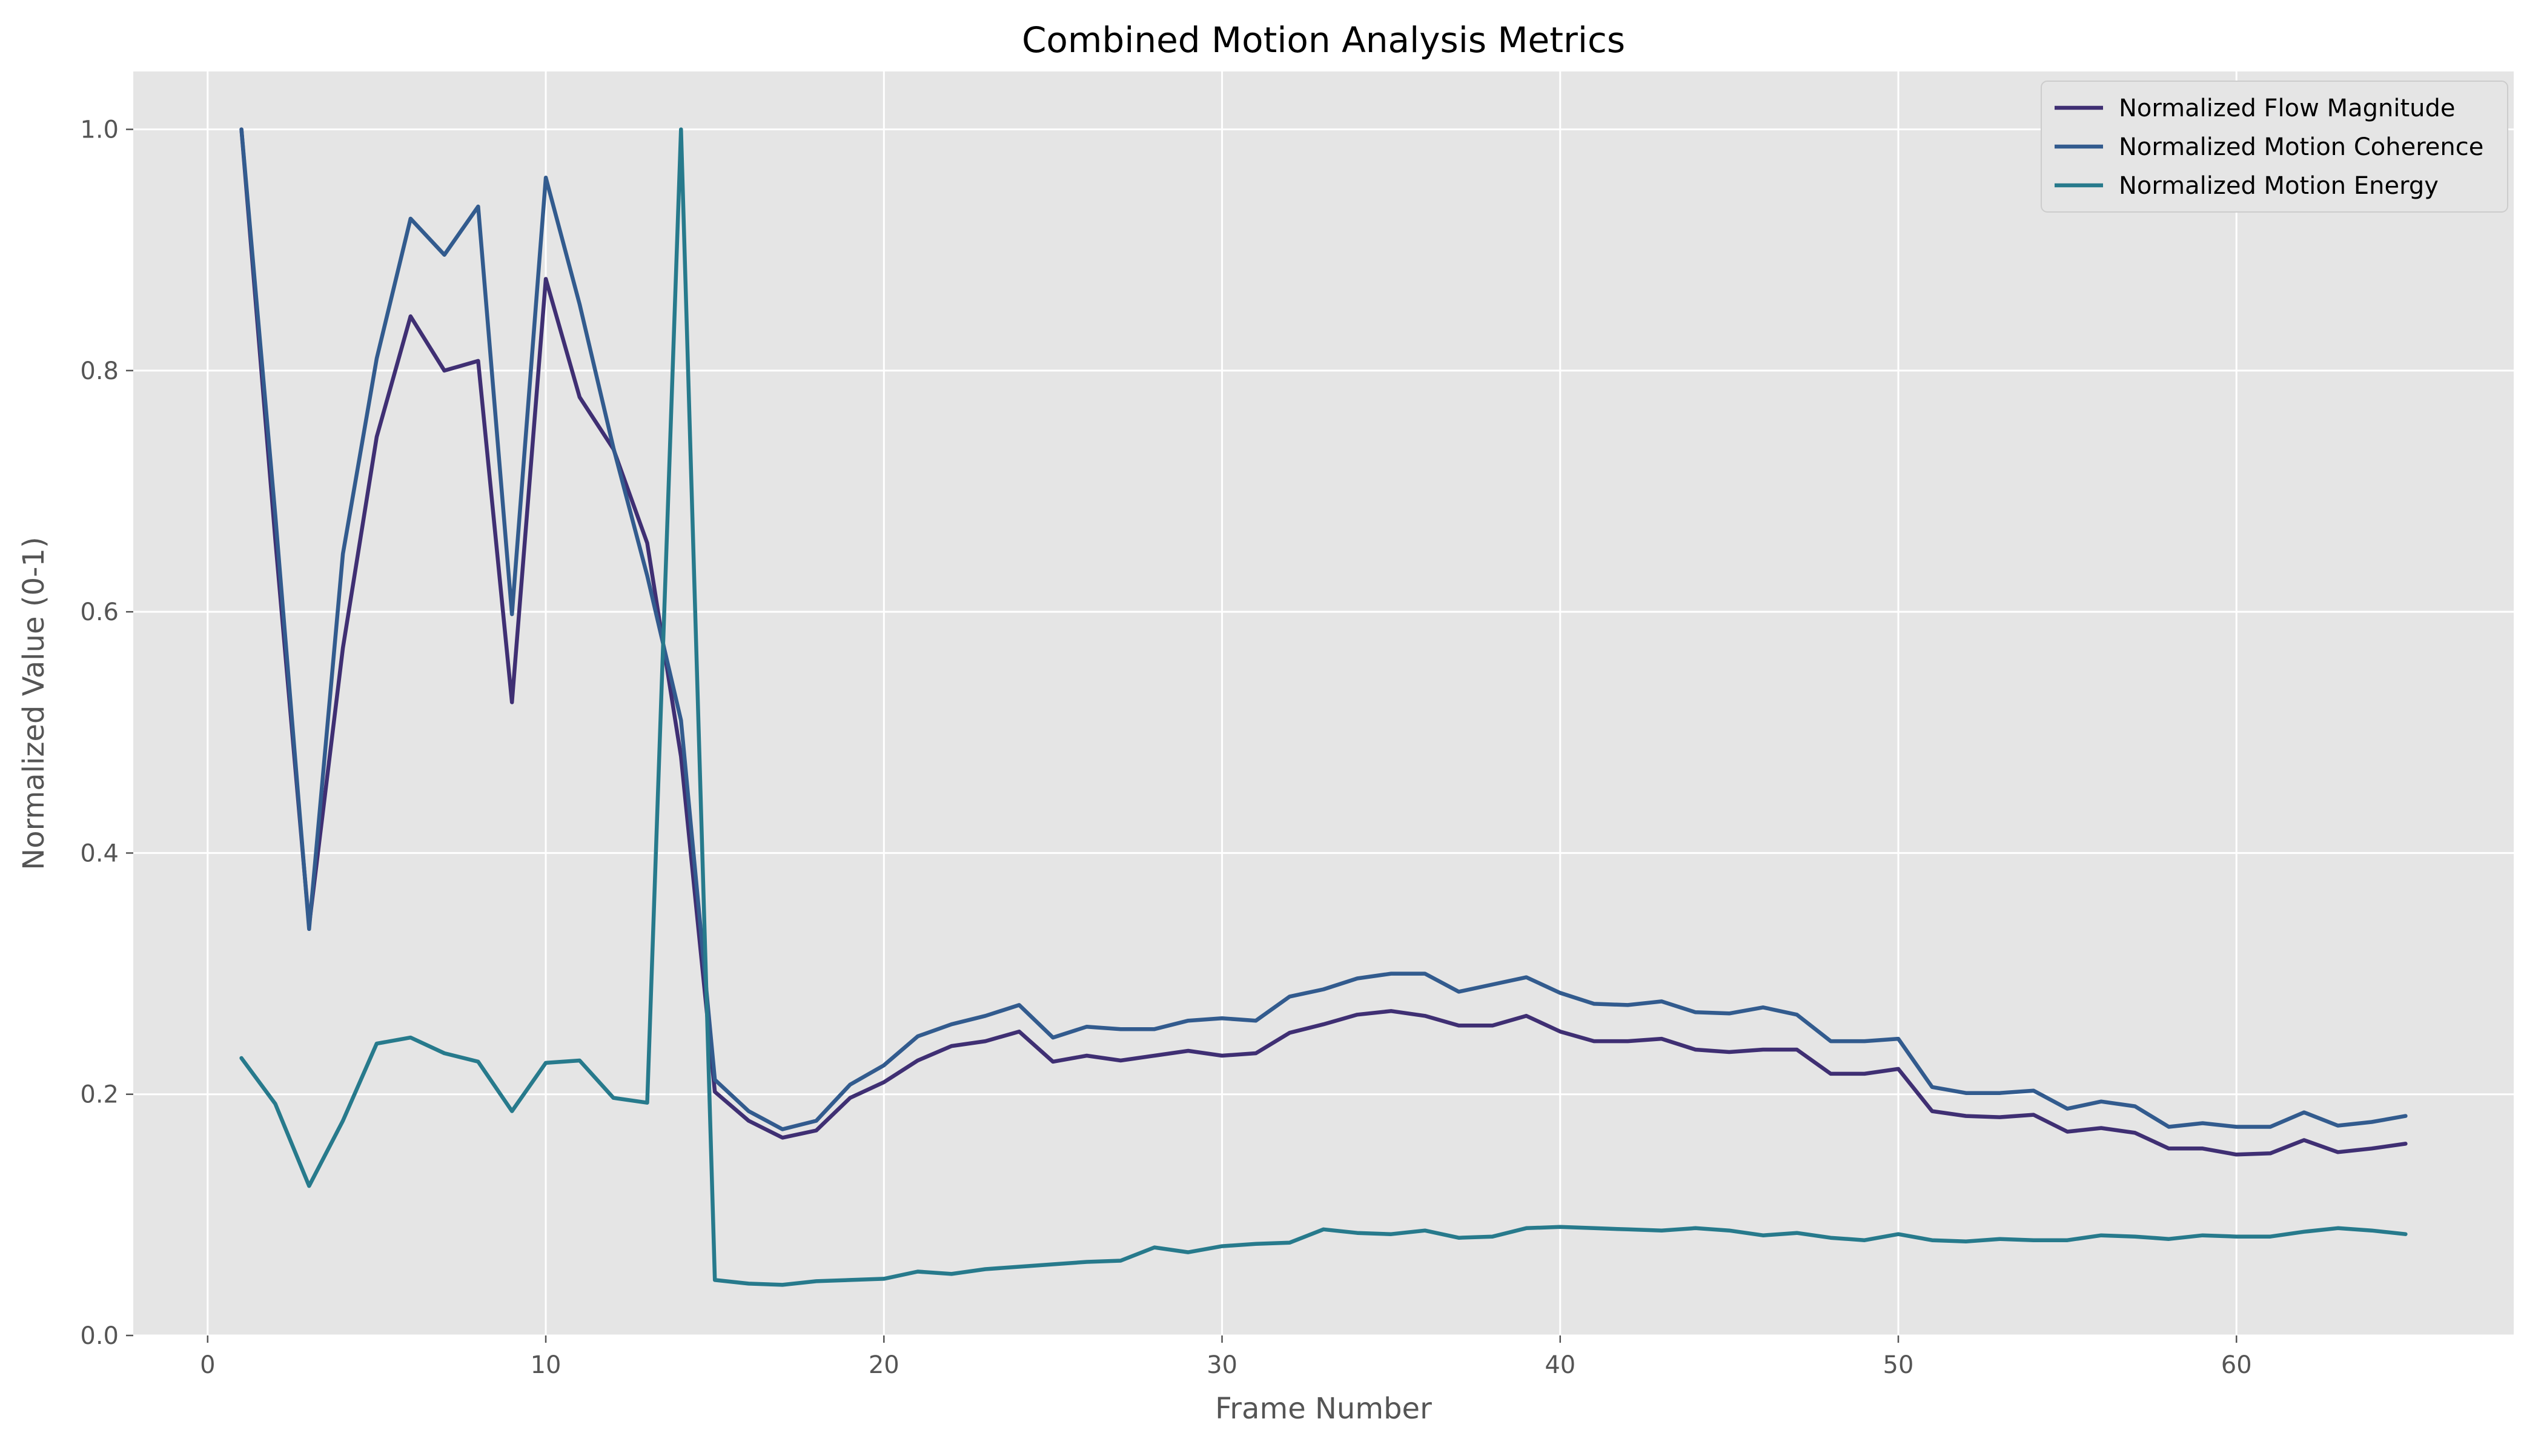 The image size is (2544, 1456). I want to click on legend-entry-label: Normalized Motion Coherence, so click(2301, 147).